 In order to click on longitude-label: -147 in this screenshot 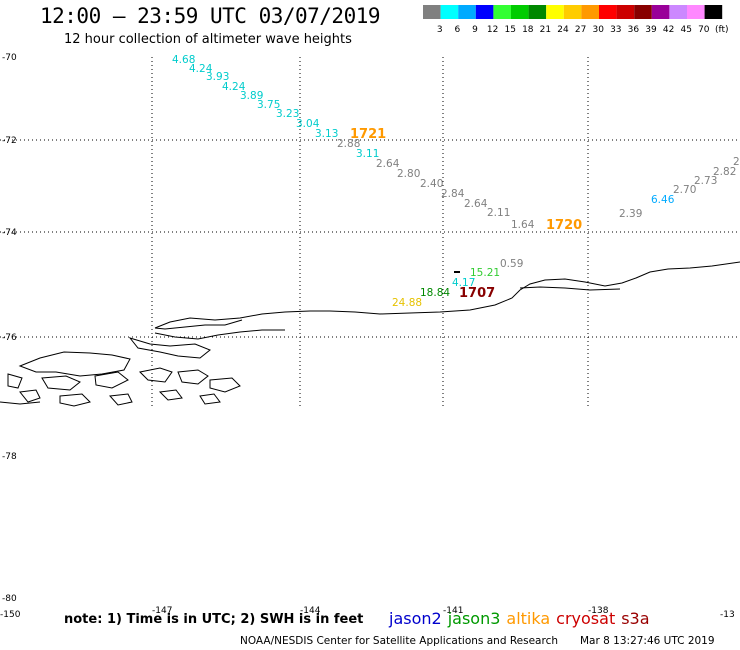, I will do `click(162, 611)`.